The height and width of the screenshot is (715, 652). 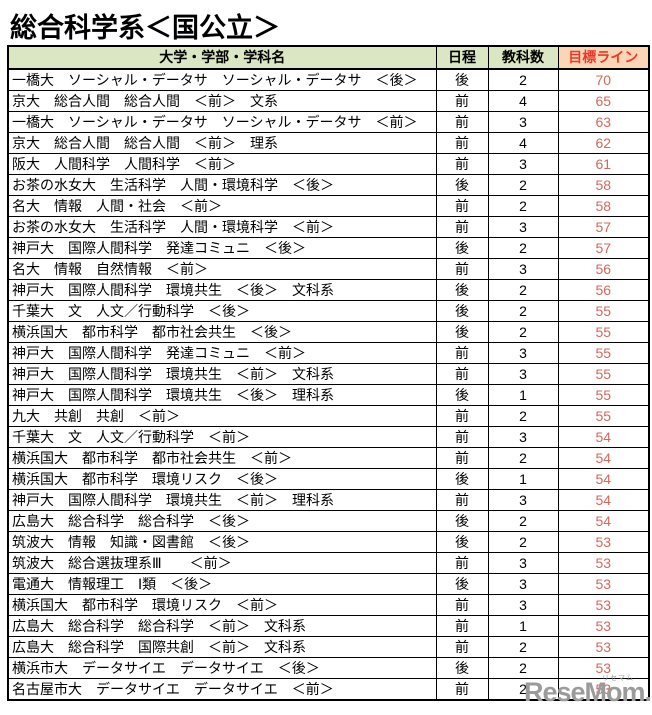 I want to click on column-header-university: 大学・学部・学科名, so click(x=222, y=57).